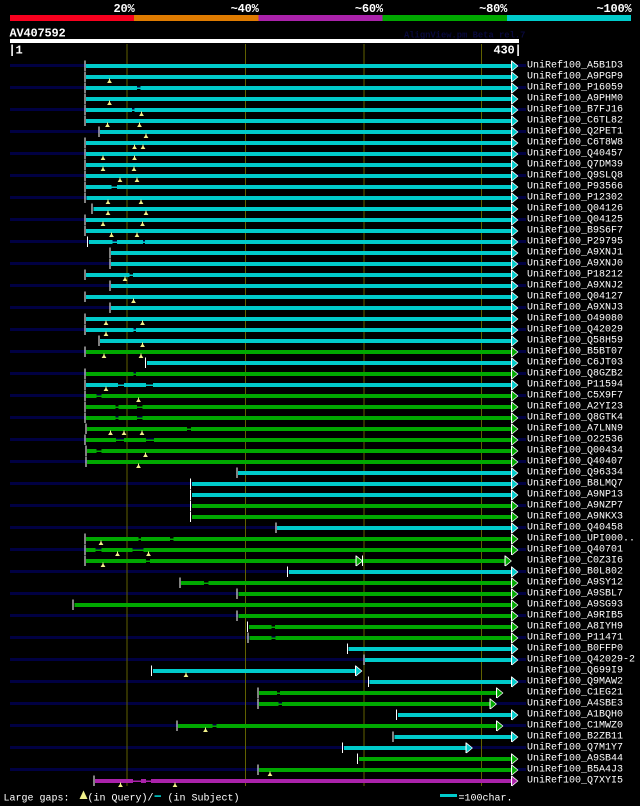 This screenshot has width=640, height=806. What do you see at coordinates (575, 77) in the screenshot?
I see `svg-text: UniRef100_A9PGP9` at bounding box center [575, 77].